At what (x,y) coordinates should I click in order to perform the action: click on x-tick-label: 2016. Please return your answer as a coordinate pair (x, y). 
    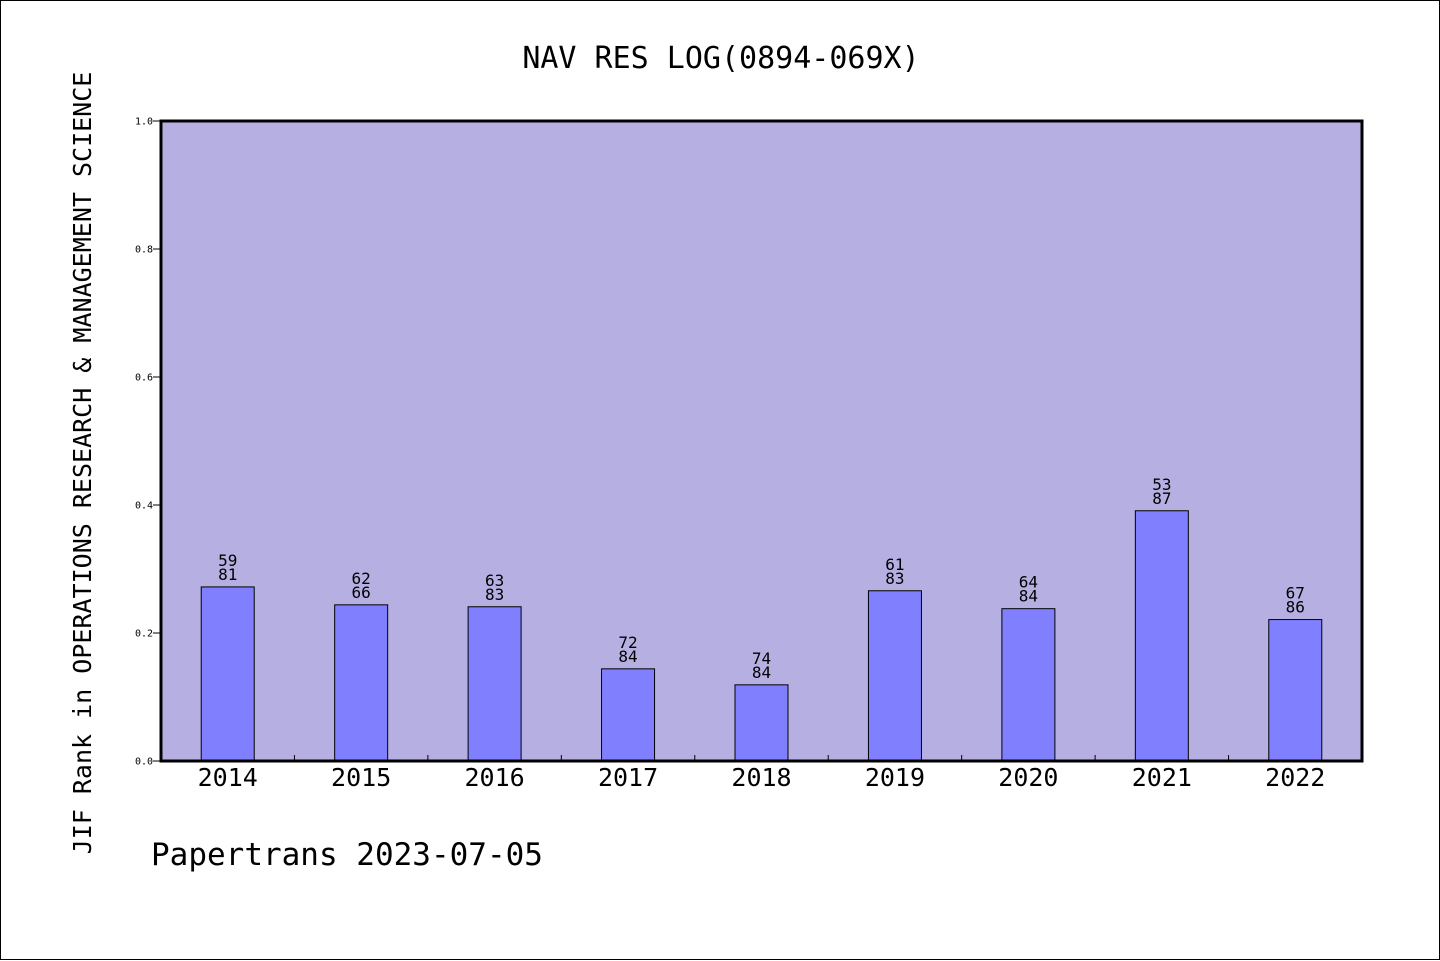
    Looking at the image, I should click on (495, 777).